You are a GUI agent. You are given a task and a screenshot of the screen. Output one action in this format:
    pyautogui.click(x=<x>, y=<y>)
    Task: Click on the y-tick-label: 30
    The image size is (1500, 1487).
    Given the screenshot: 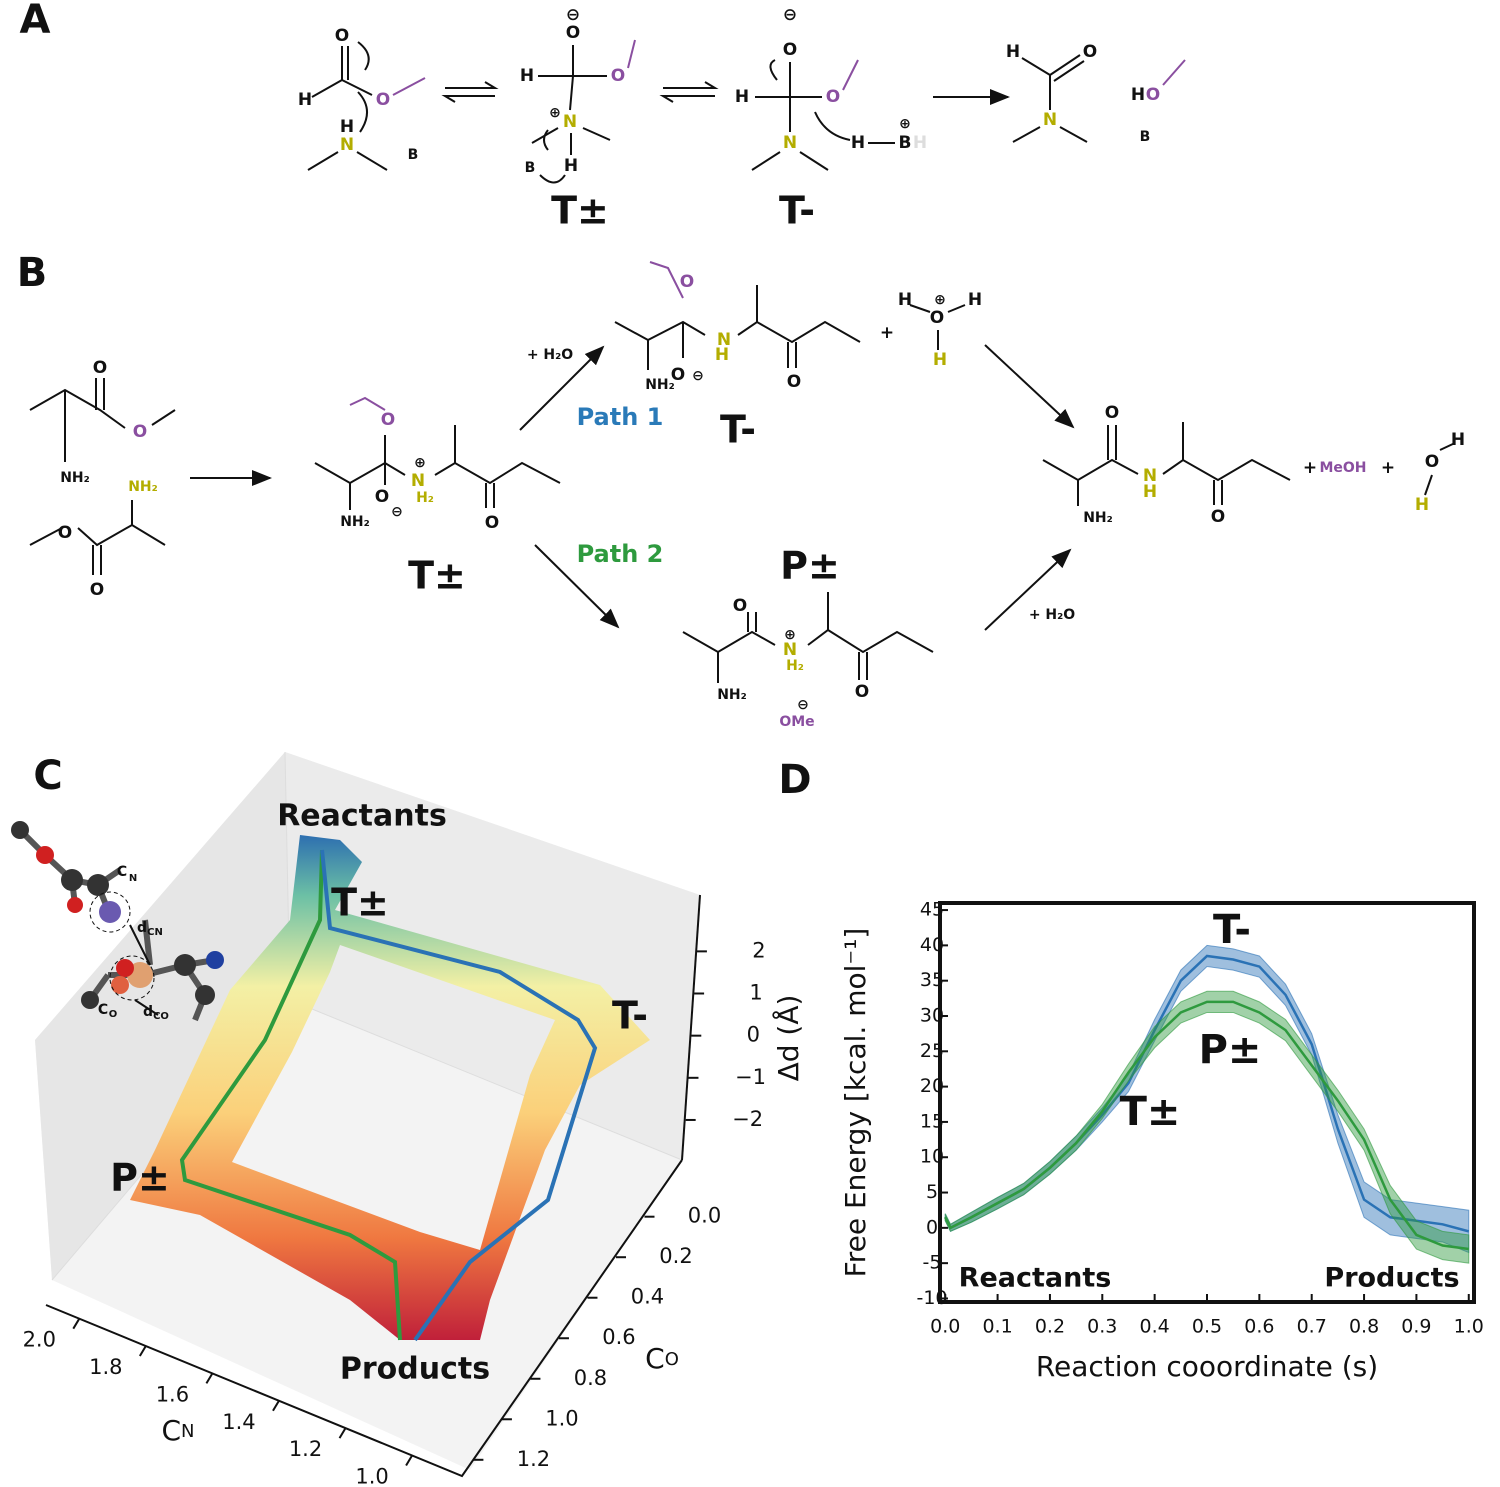 What is the action you would take?
    pyautogui.click(x=932, y=1015)
    